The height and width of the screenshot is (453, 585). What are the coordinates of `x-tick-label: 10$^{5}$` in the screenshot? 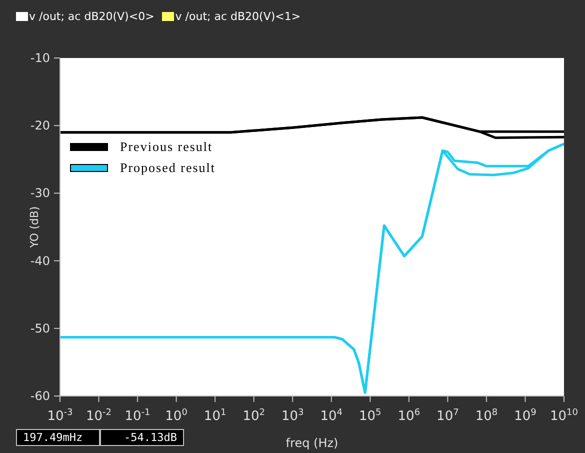 It's located at (370, 416).